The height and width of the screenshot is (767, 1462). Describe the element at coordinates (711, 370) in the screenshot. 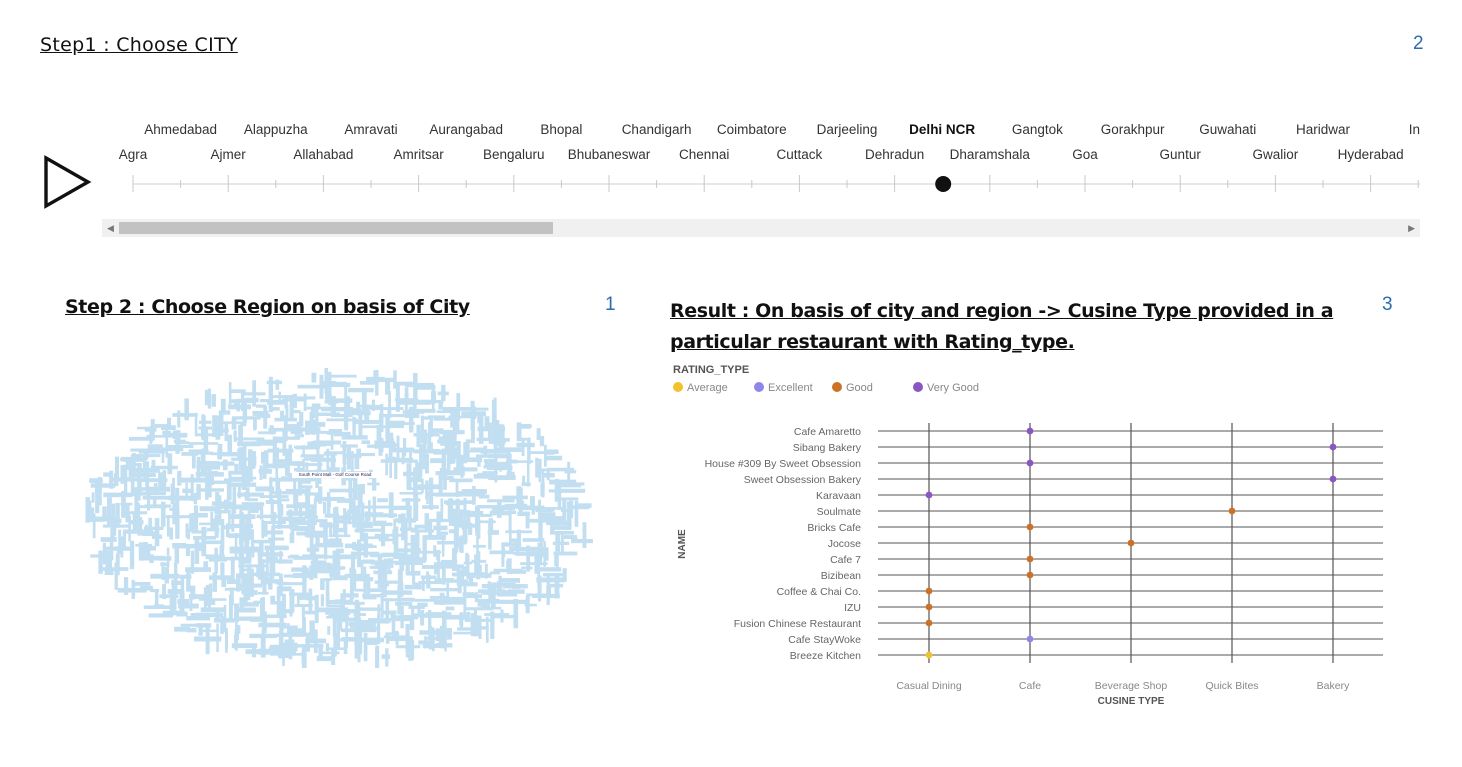

I see `legend-title: RATING_TYPE` at that location.